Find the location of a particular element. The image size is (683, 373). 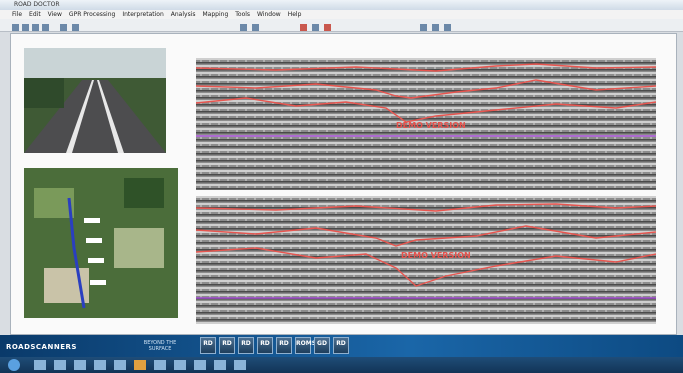

menu-item: View is located at coordinates (54, 14).